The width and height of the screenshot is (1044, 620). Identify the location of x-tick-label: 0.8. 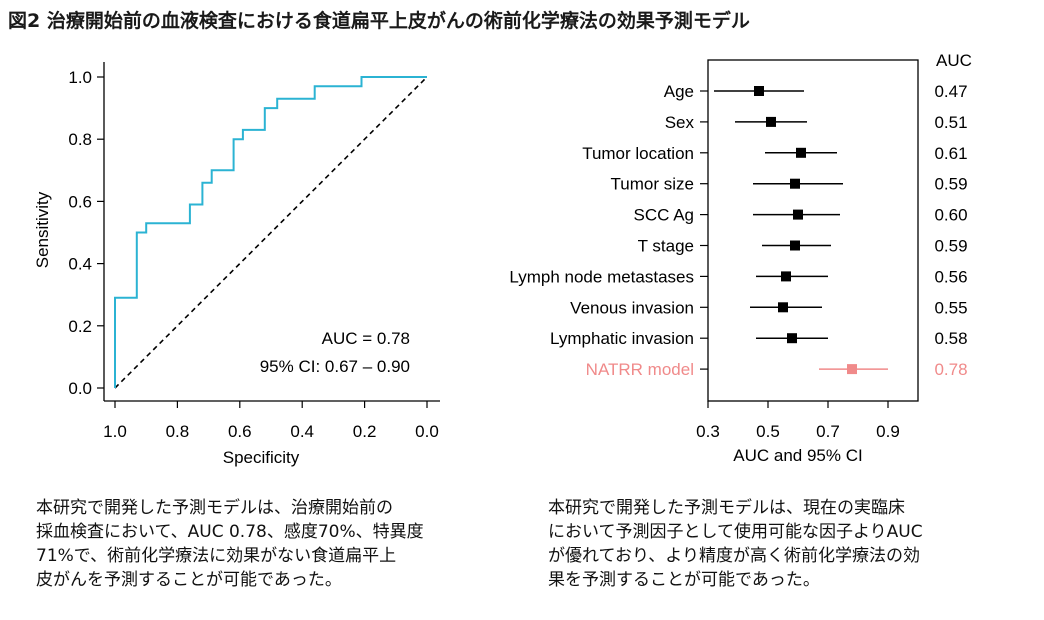
(178, 431).